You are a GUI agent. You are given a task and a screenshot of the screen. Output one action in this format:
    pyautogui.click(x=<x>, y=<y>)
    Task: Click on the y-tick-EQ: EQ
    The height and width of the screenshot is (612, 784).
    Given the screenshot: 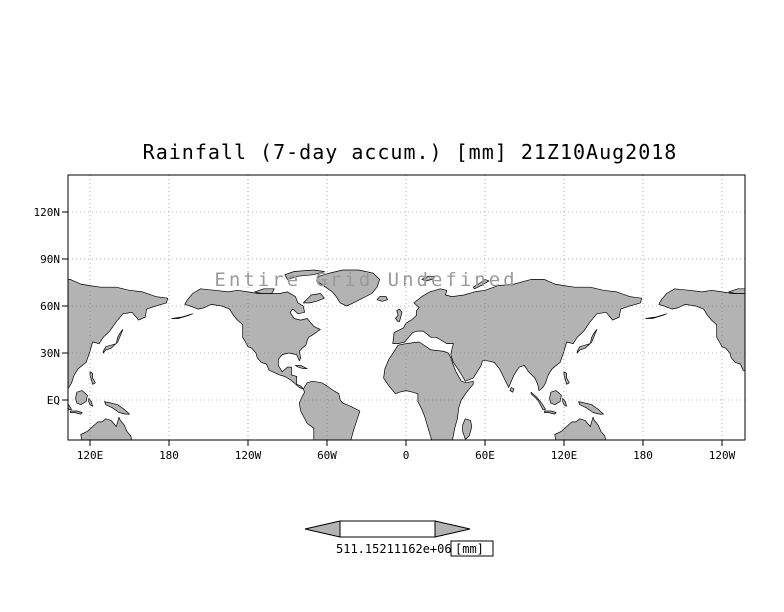 What is the action you would take?
    pyautogui.click(x=53, y=400)
    